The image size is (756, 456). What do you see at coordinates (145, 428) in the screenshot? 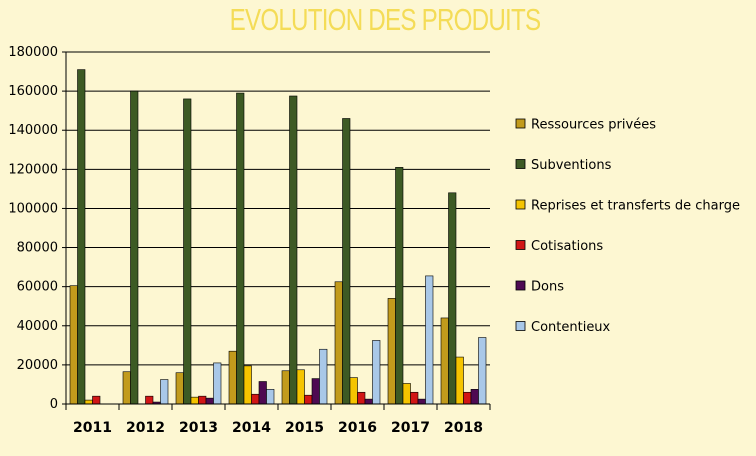
I see `x-tick-label: 2012` at bounding box center [145, 428].